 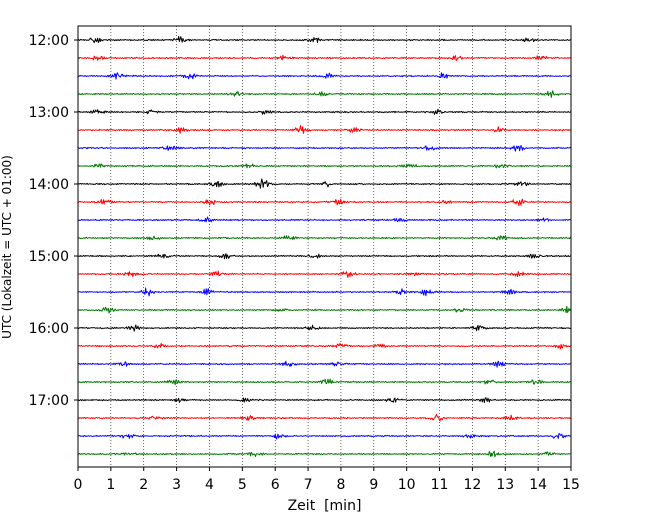 I want to click on x-tick-label: 7, so click(x=308, y=485).